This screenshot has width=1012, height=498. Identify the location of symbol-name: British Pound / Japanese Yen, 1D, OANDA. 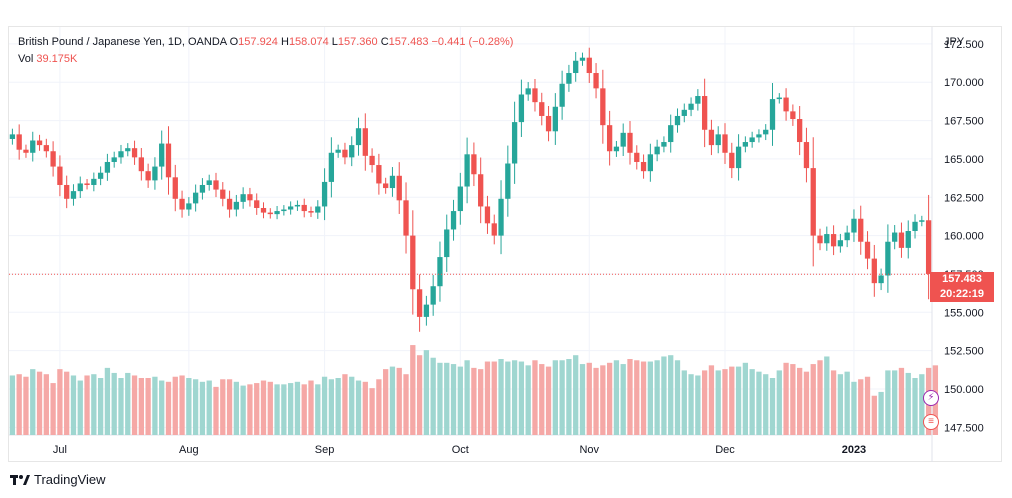
(122, 42).